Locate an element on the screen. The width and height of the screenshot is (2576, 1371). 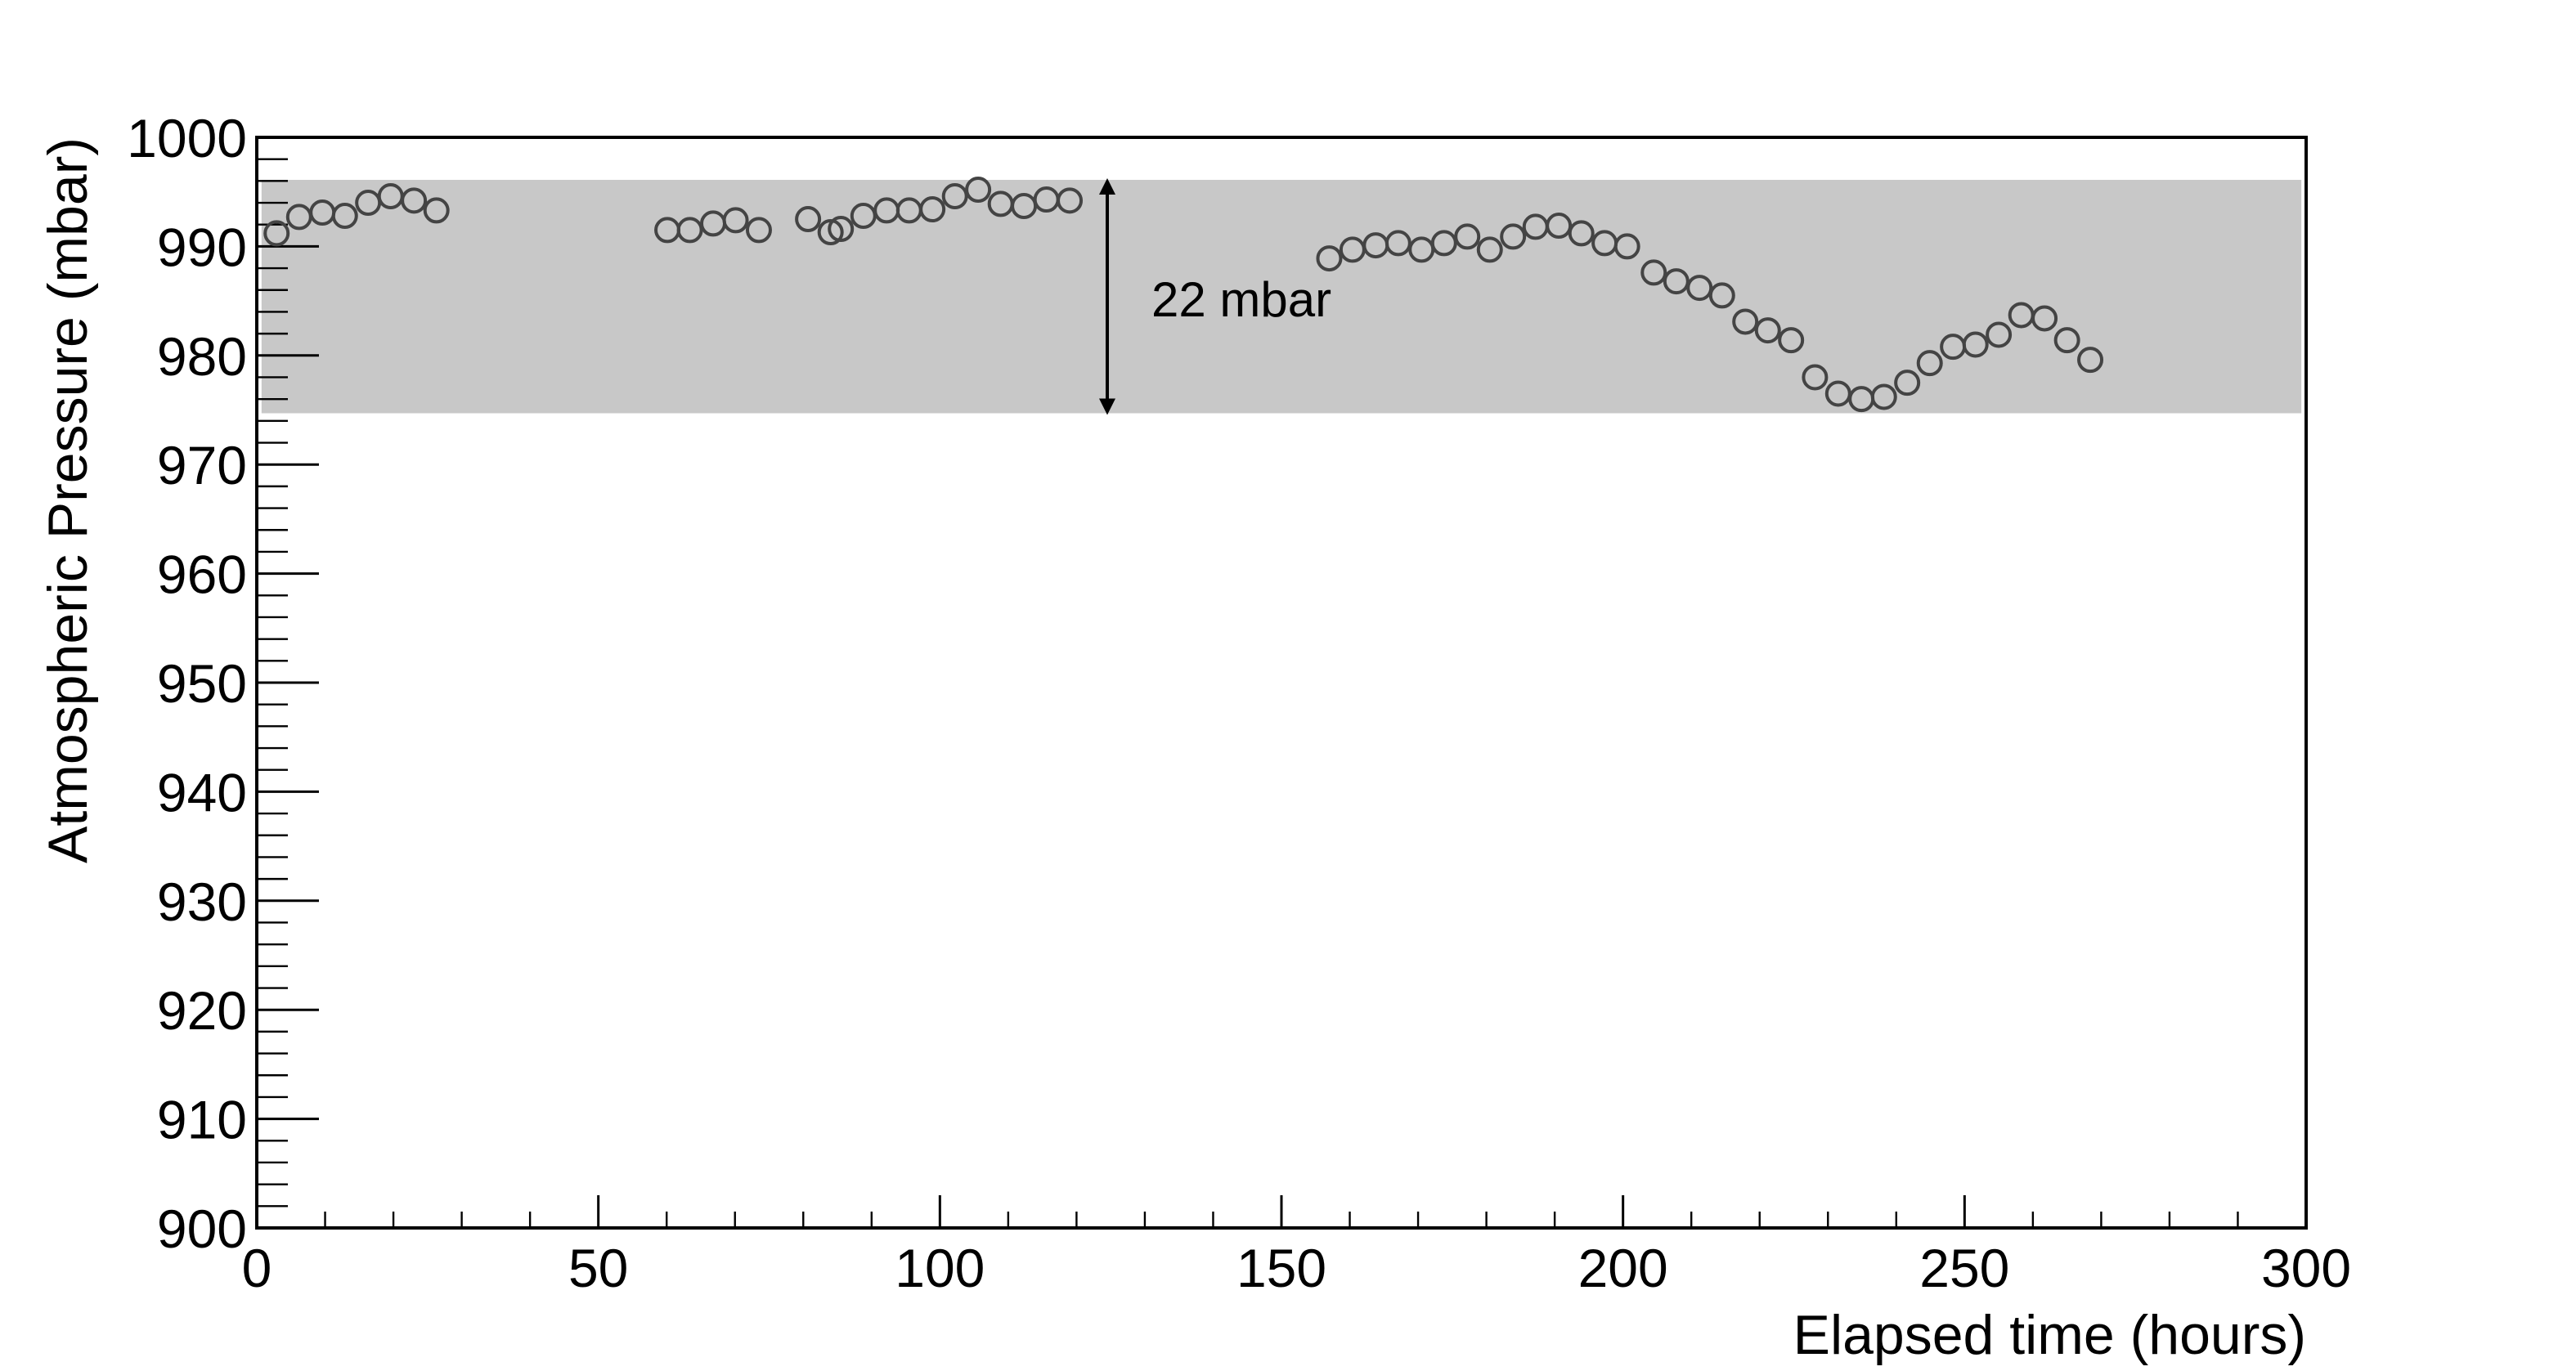
y-tick-label: 960 is located at coordinates (202, 574).